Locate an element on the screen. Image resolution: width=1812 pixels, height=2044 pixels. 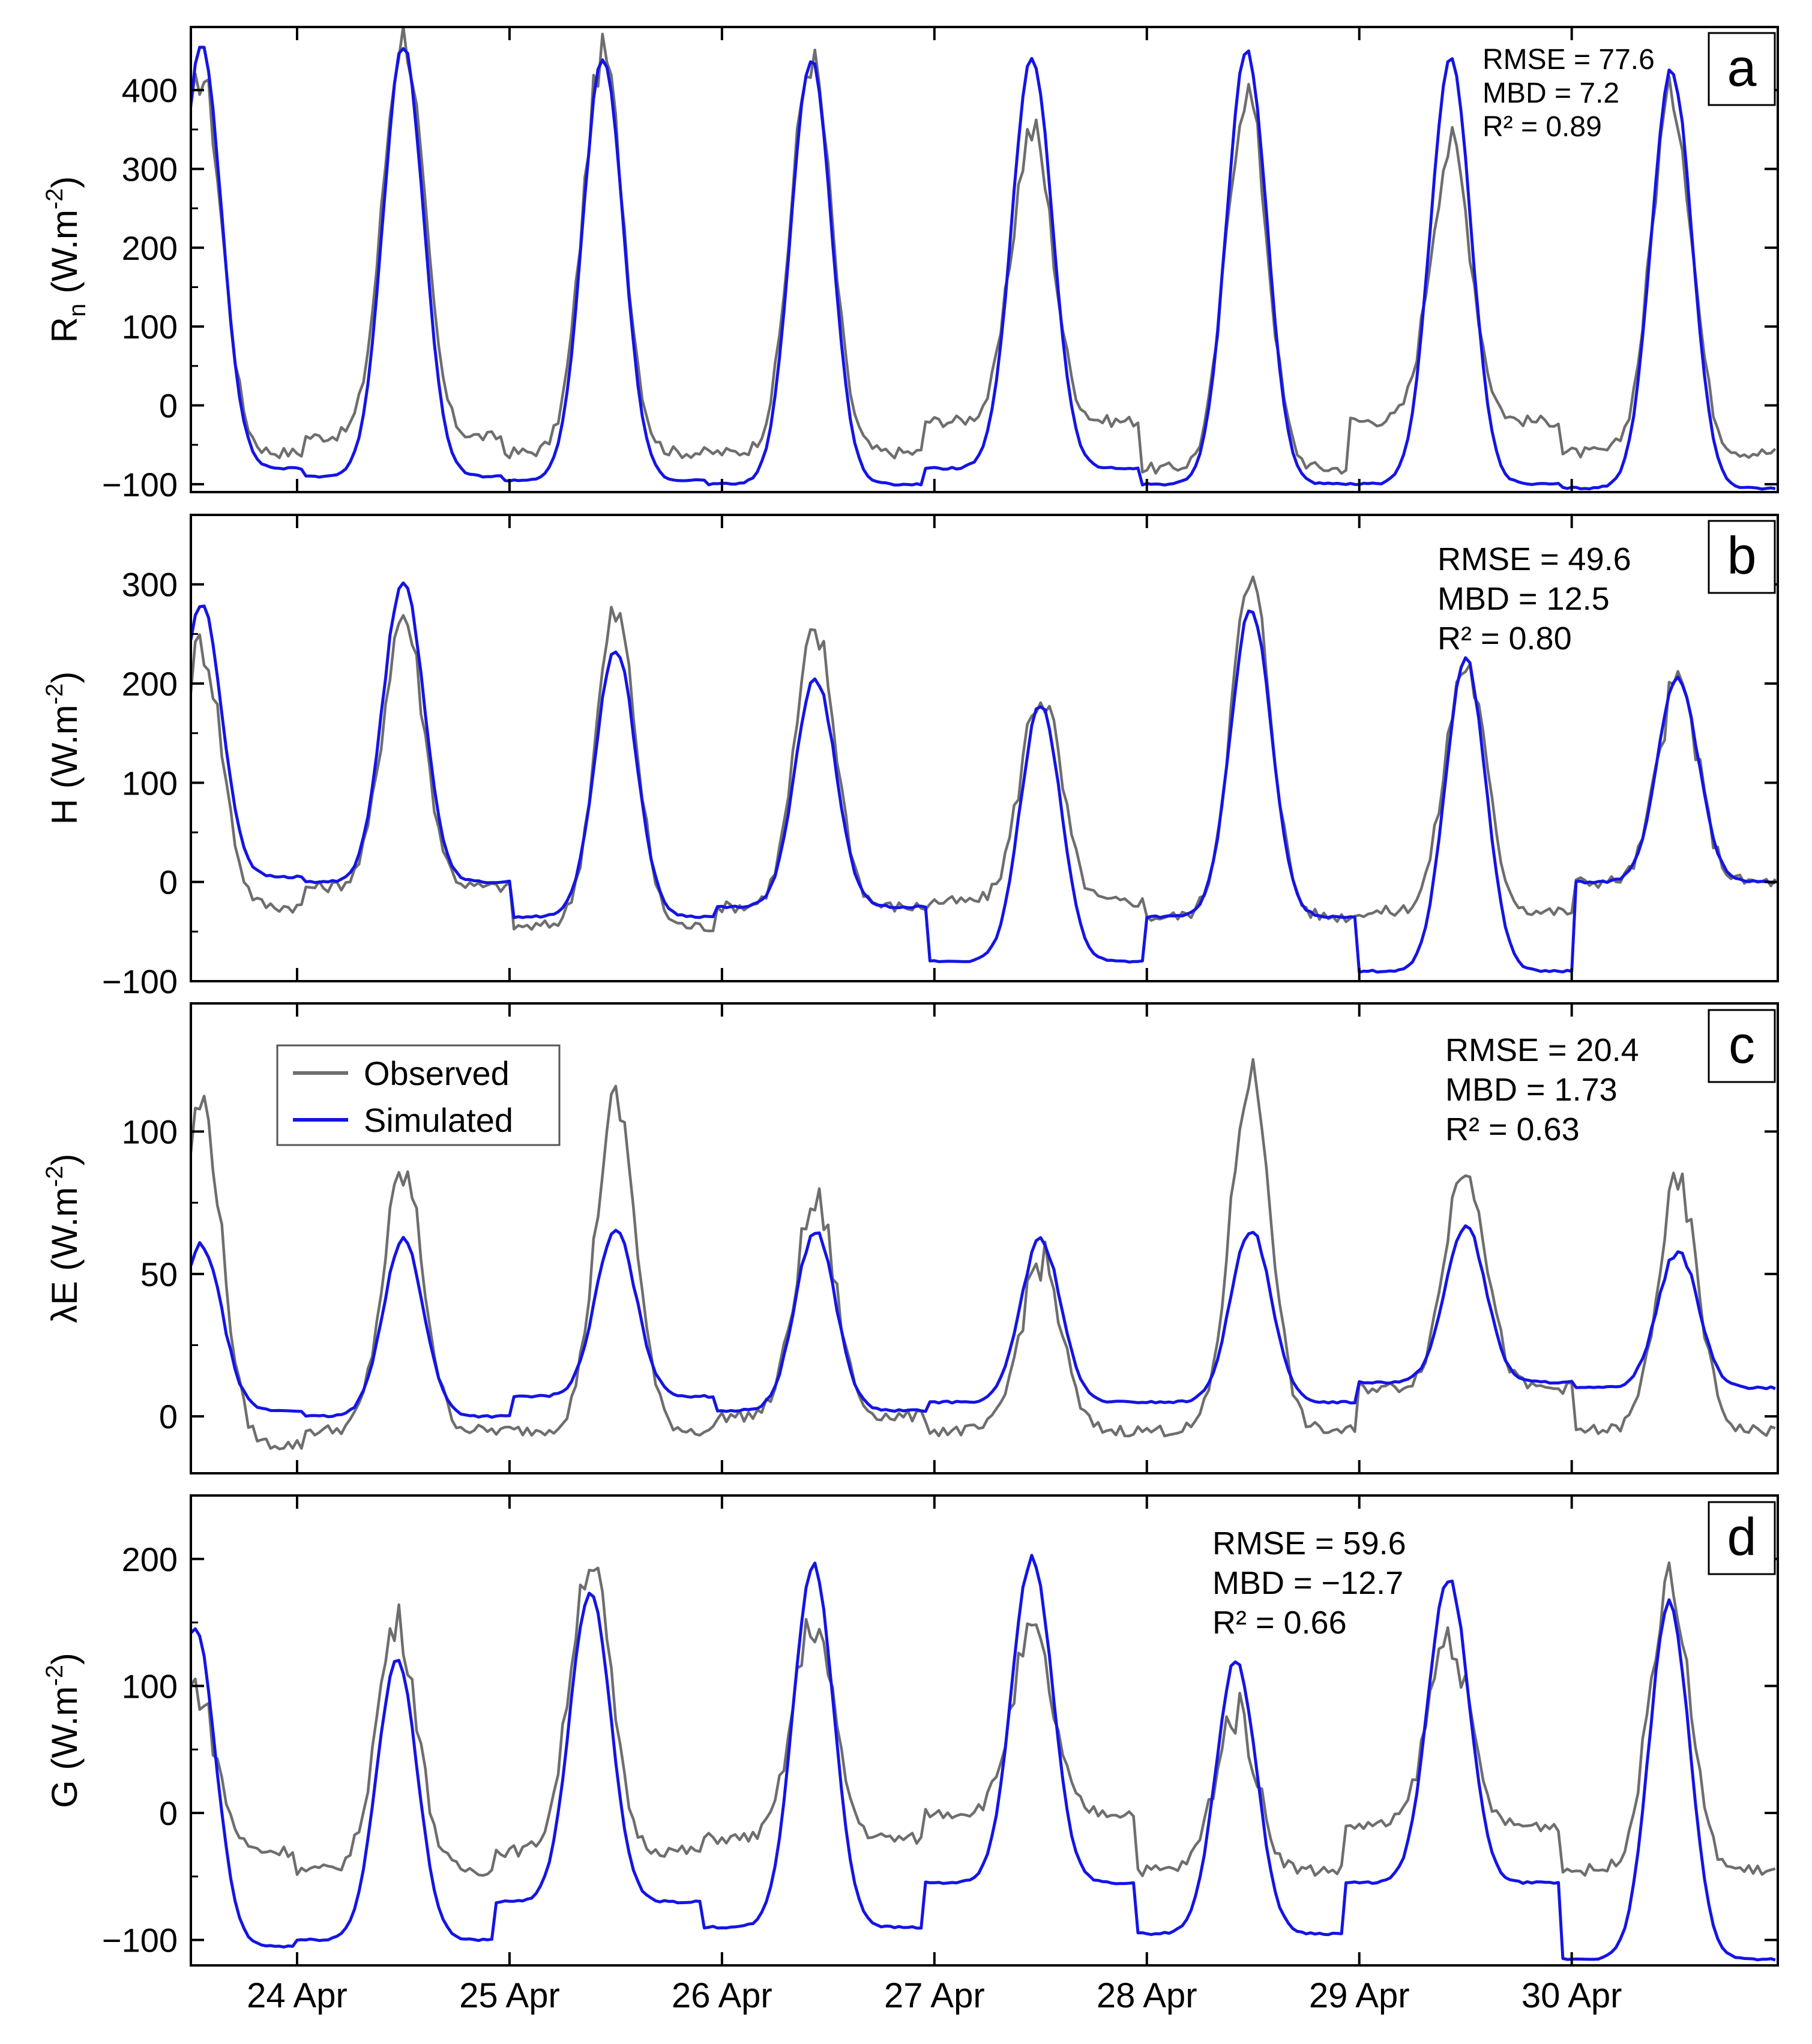
x-tick-label: 29 Apr is located at coordinates (1359, 1995).